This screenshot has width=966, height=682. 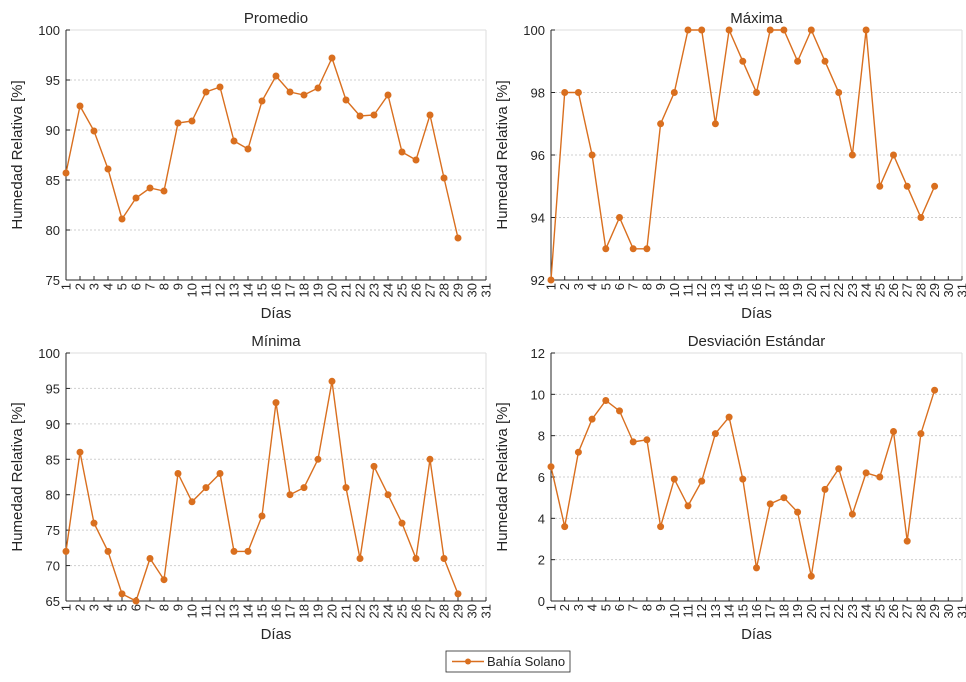 What do you see at coordinates (538, 394) in the screenshot?
I see `y-tick-label: 10` at bounding box center [538, 394].